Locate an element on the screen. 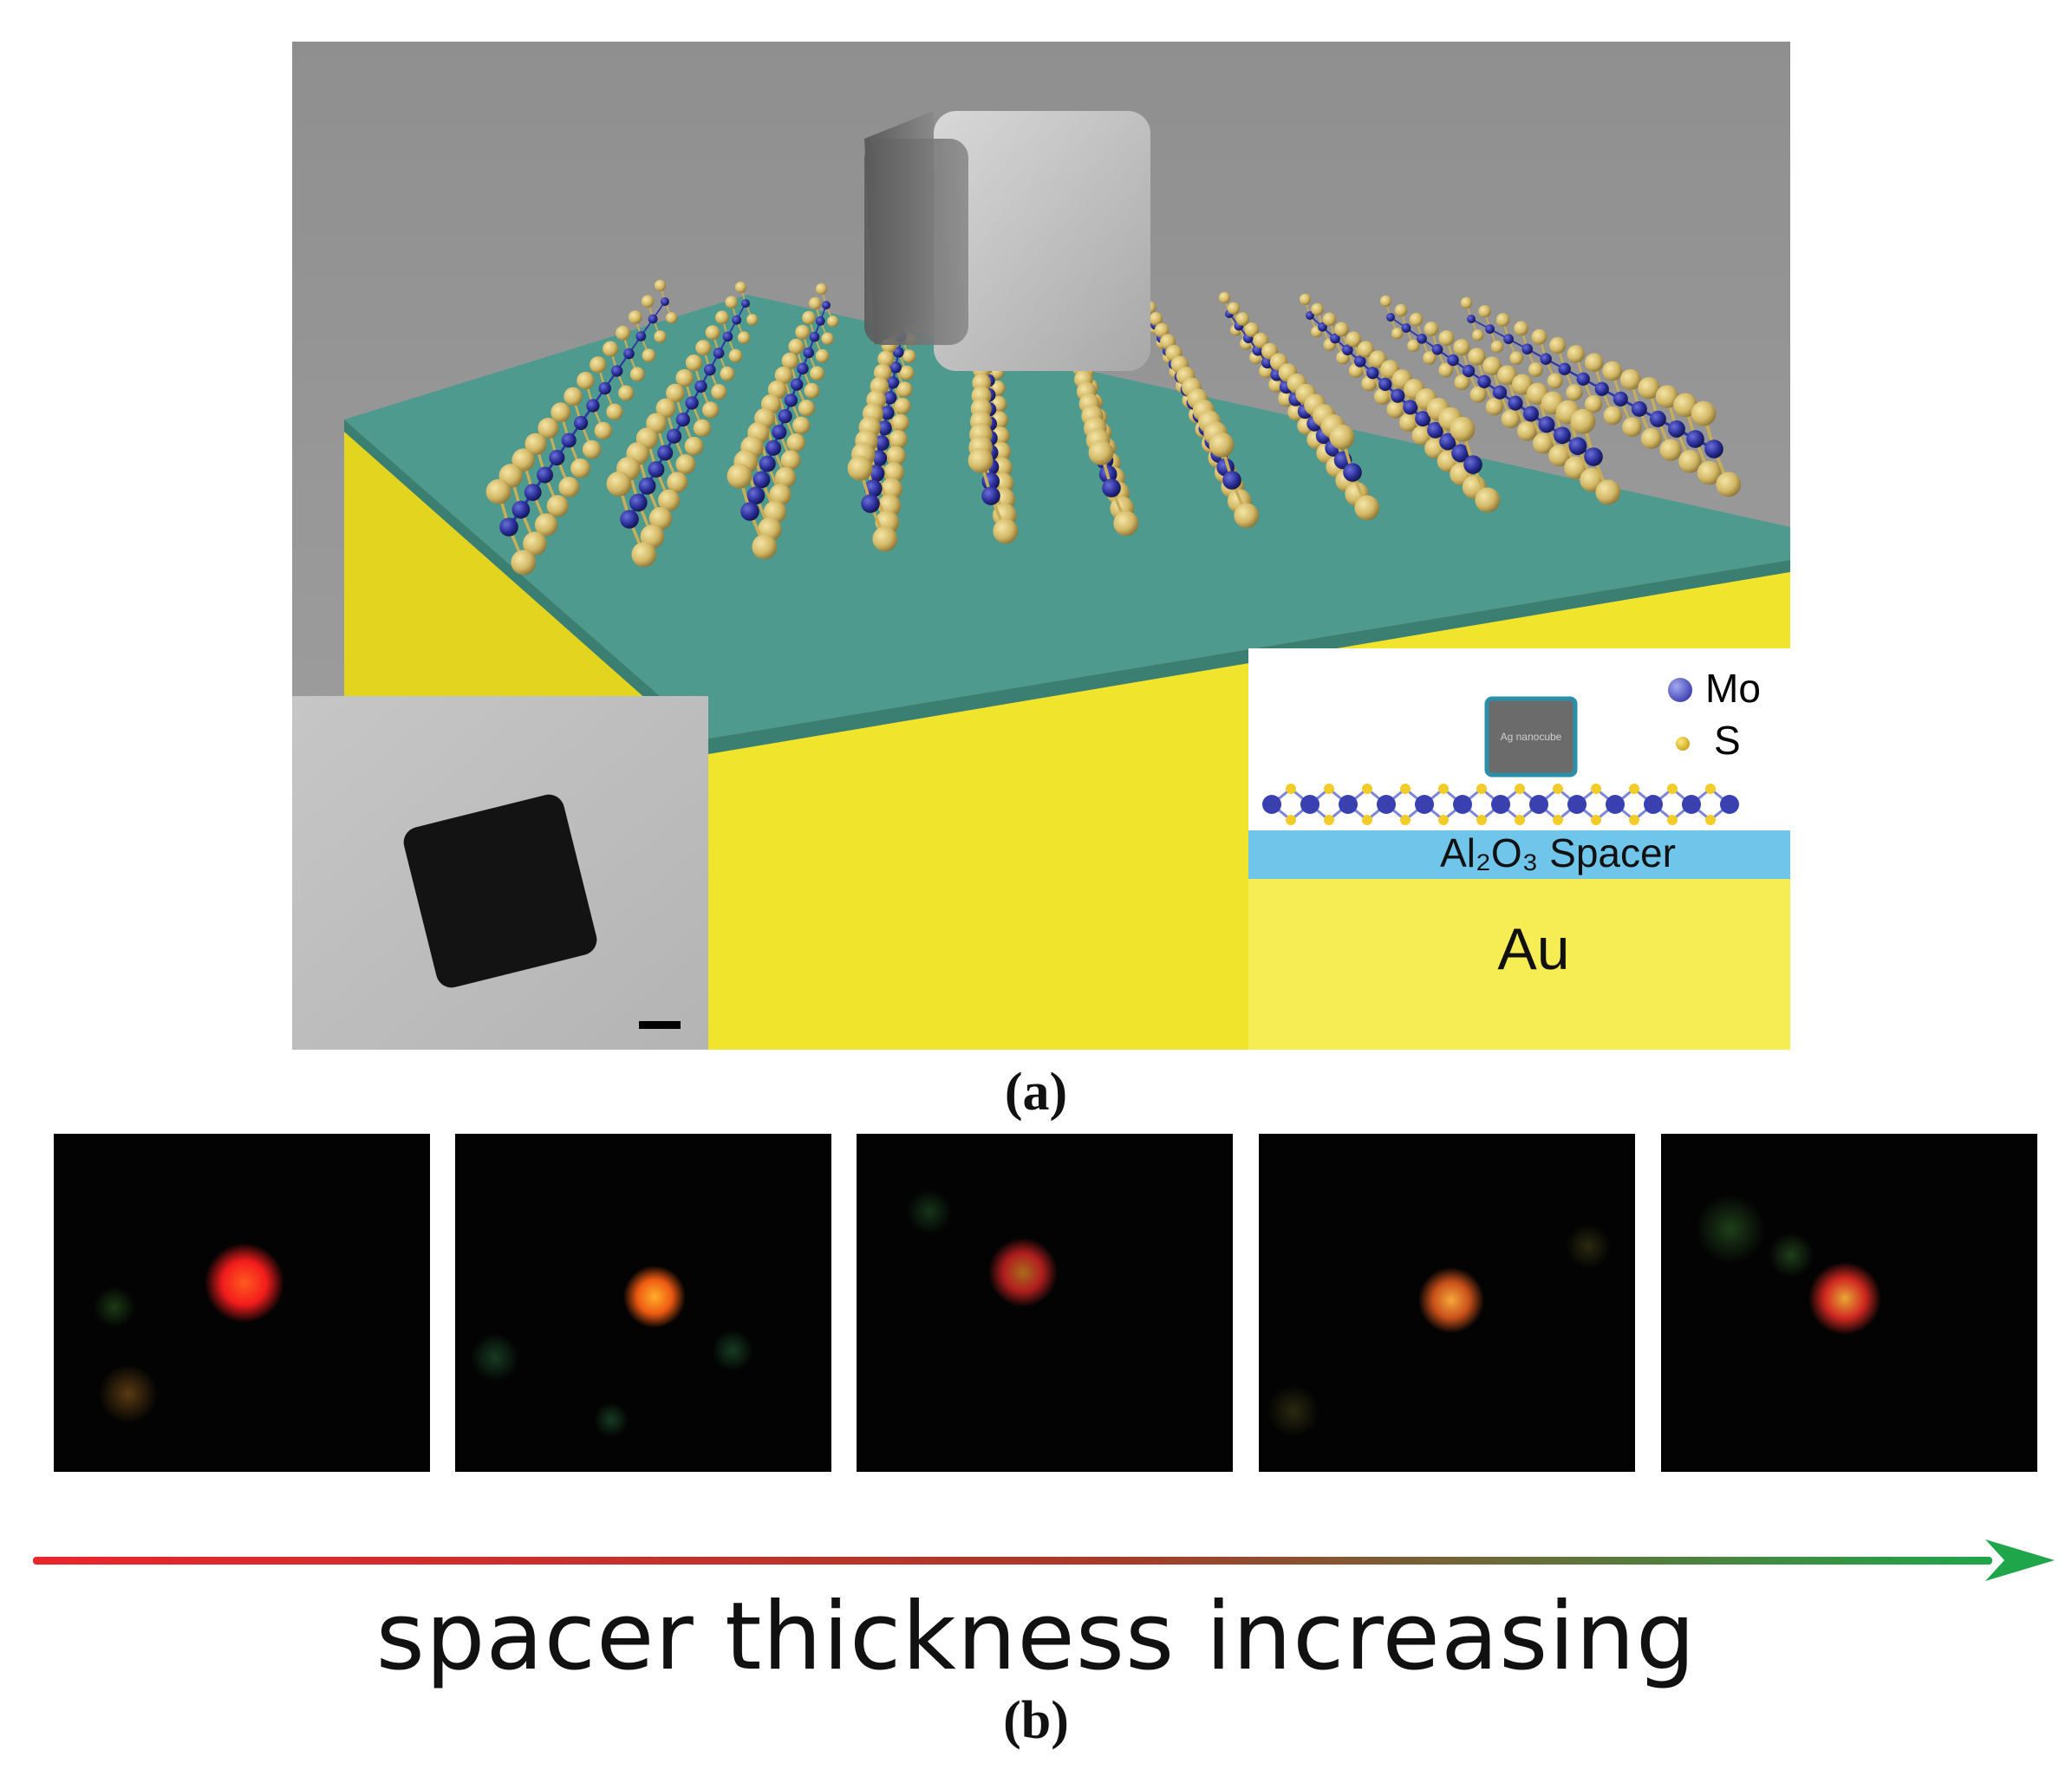  inset-nanocube is located at coordinates (1531, 737).